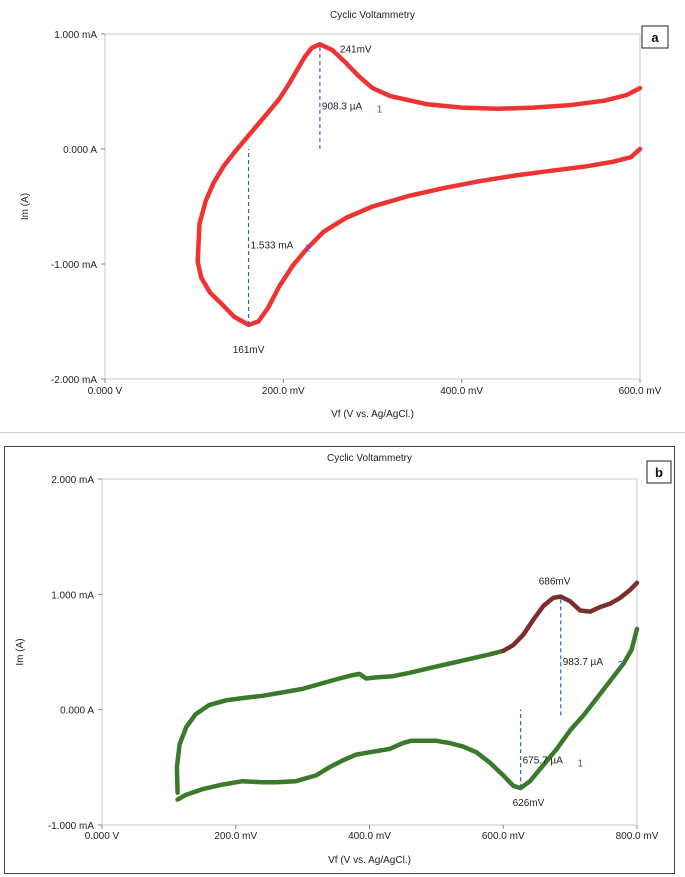 Image resolution: width=685 pixels, height=877 pixels. Describe the element at coordinates (342, 432) in the screenshot. I see `panel-divider` at that location.